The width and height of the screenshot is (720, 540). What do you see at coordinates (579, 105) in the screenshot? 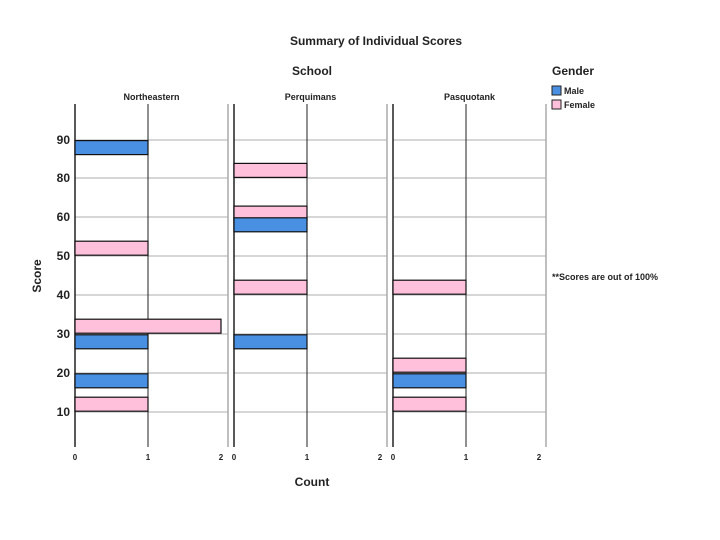
I see `legend-label-female: Female` at bounding box center [579, 105].